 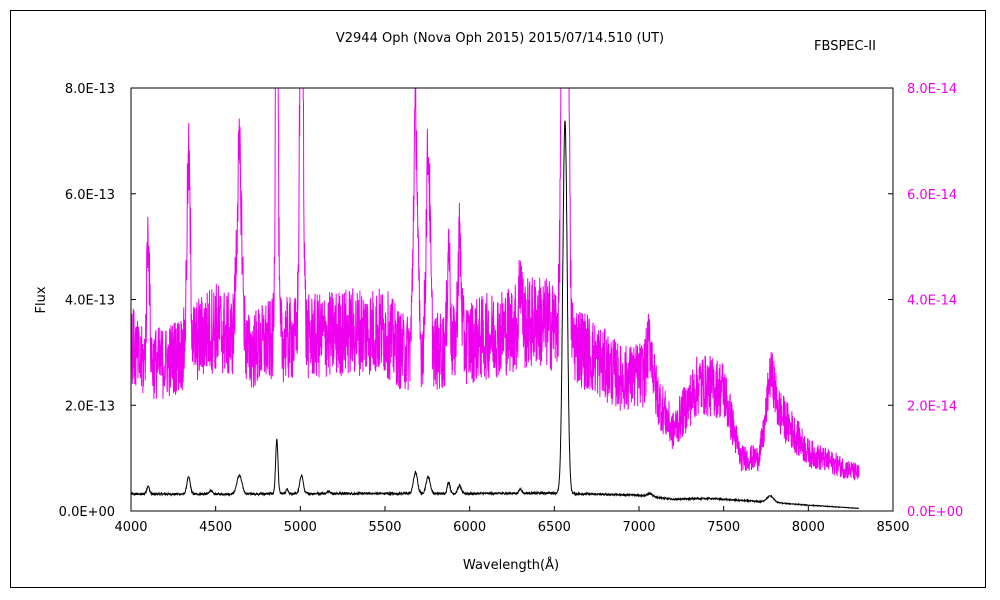 What do you see at coordinates (932, 301) in the screenshot?
I see `y-right-tick-label: 4.0E-14` at bounding box center [932, 301].